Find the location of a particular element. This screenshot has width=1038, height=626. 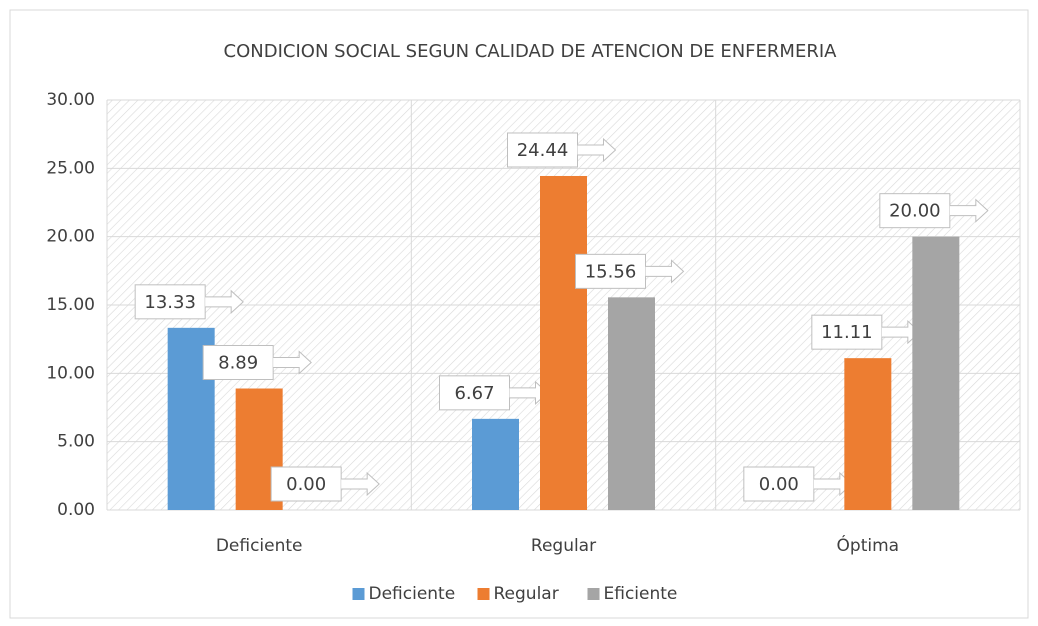

data-label: 6.67 is located at coordinates (474, 393).